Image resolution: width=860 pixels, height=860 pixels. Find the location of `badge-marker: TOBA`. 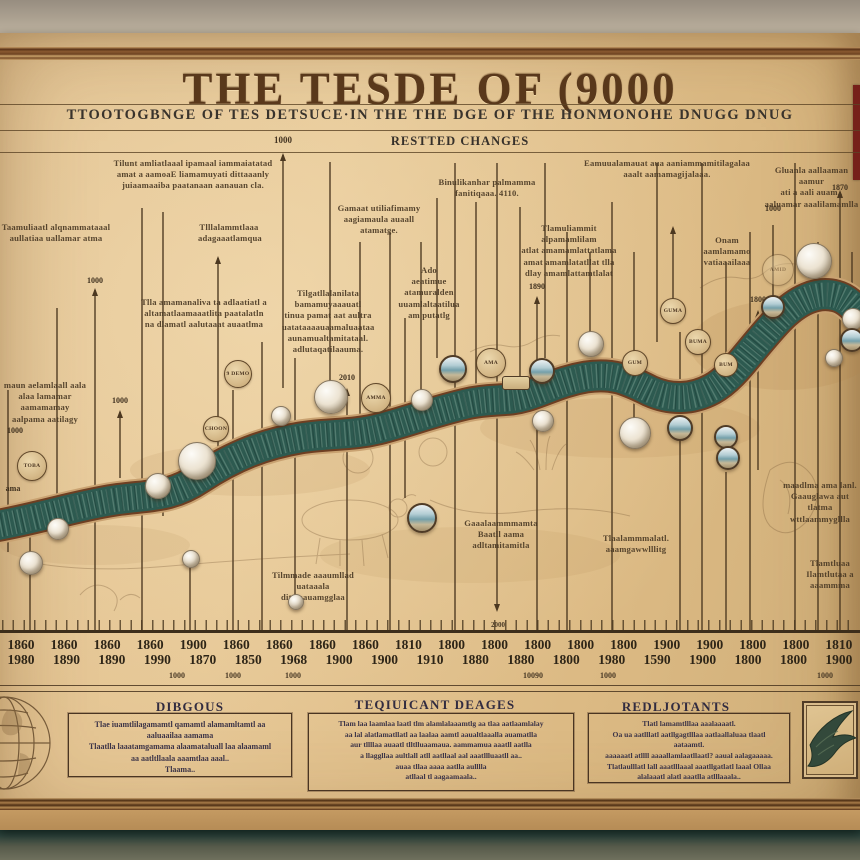

badge-marker: TOBA is located at coordinates (32, 466).